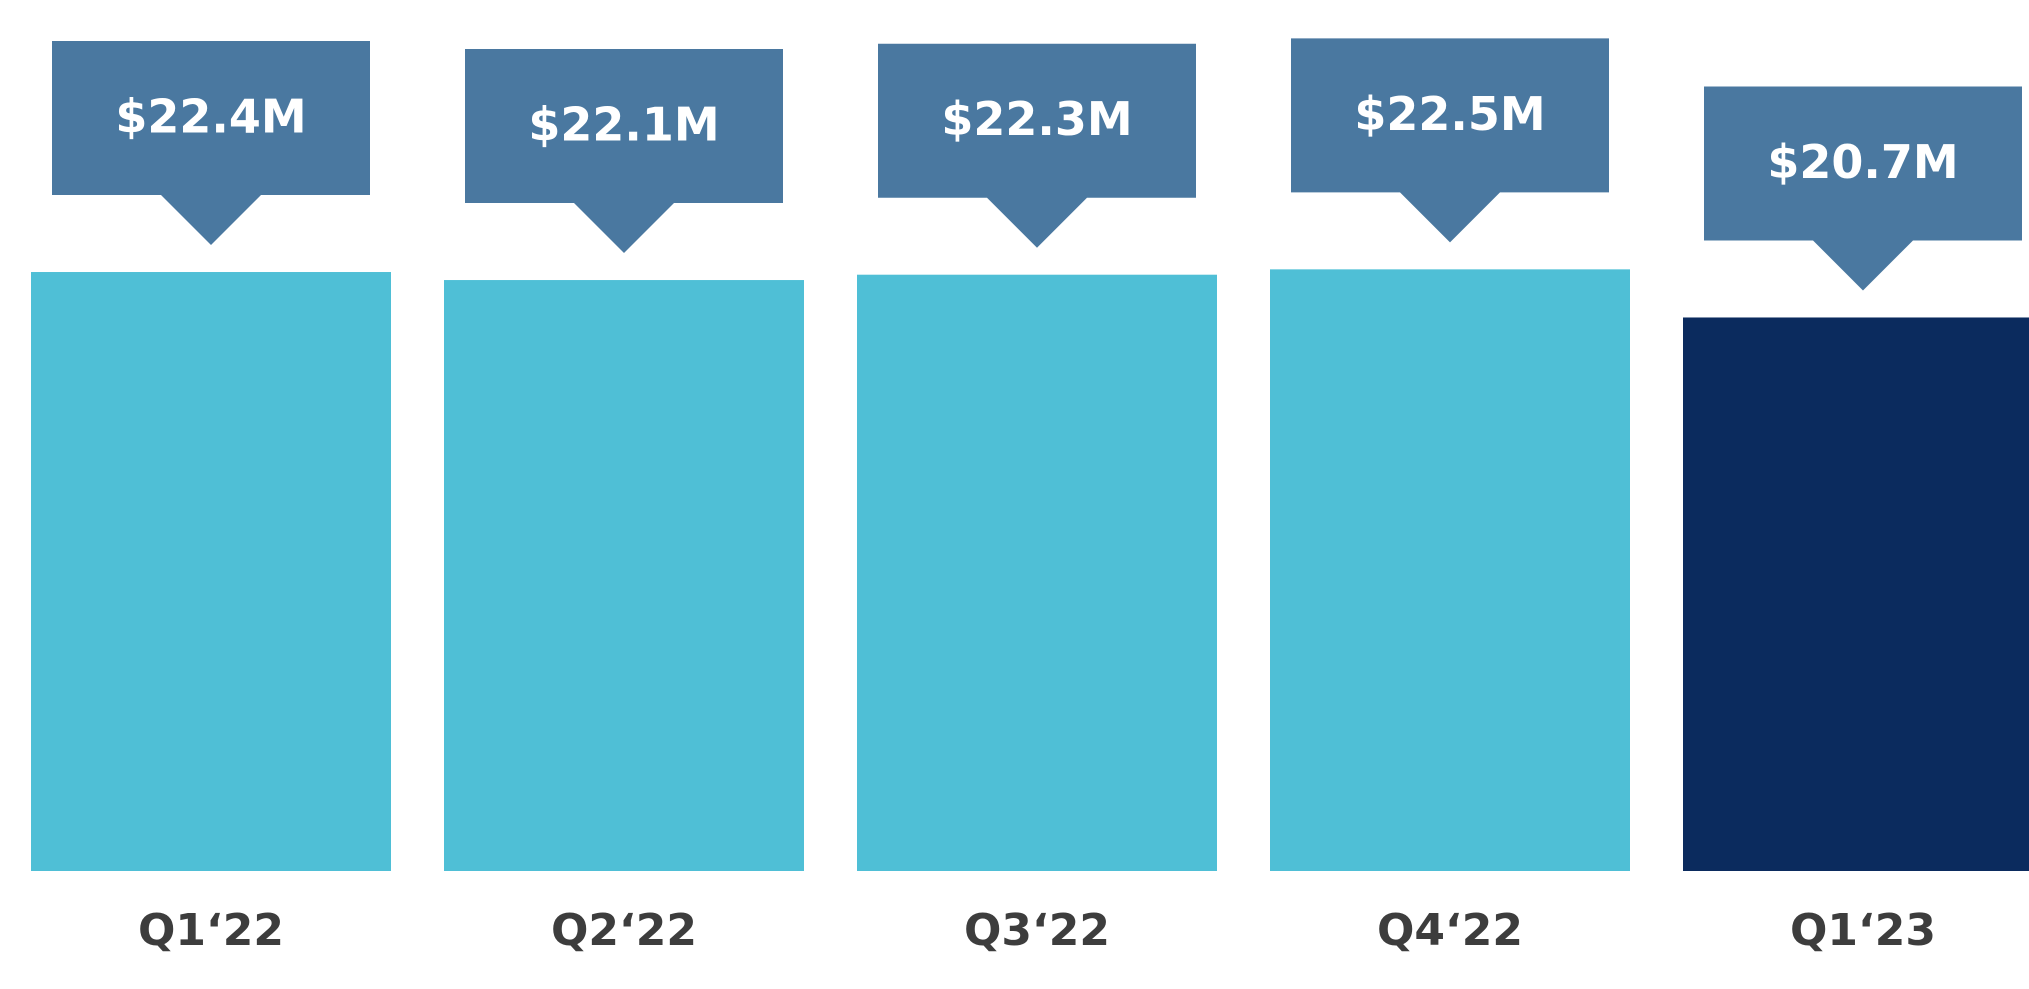 This screenshot has height=989, width=2029. What do you see at coordinates (1449, 114) in the screenshot?
I see `value-label: $22.5M` at bounding box center [1449, 114].